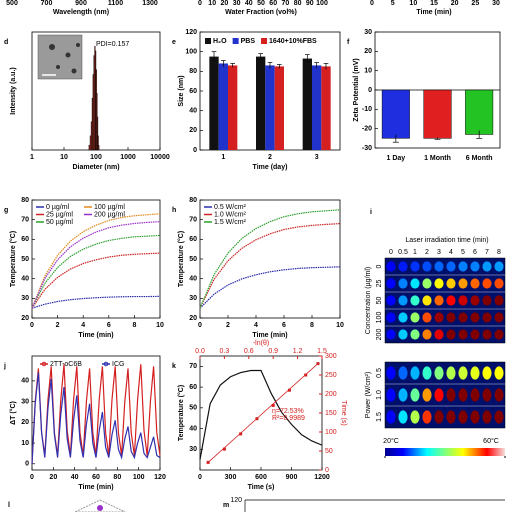 The image size is (512, 512). Describe the element at coordinates (200, 351) in the screenshot. I see `x2-tick-label: 0.0` at that location.